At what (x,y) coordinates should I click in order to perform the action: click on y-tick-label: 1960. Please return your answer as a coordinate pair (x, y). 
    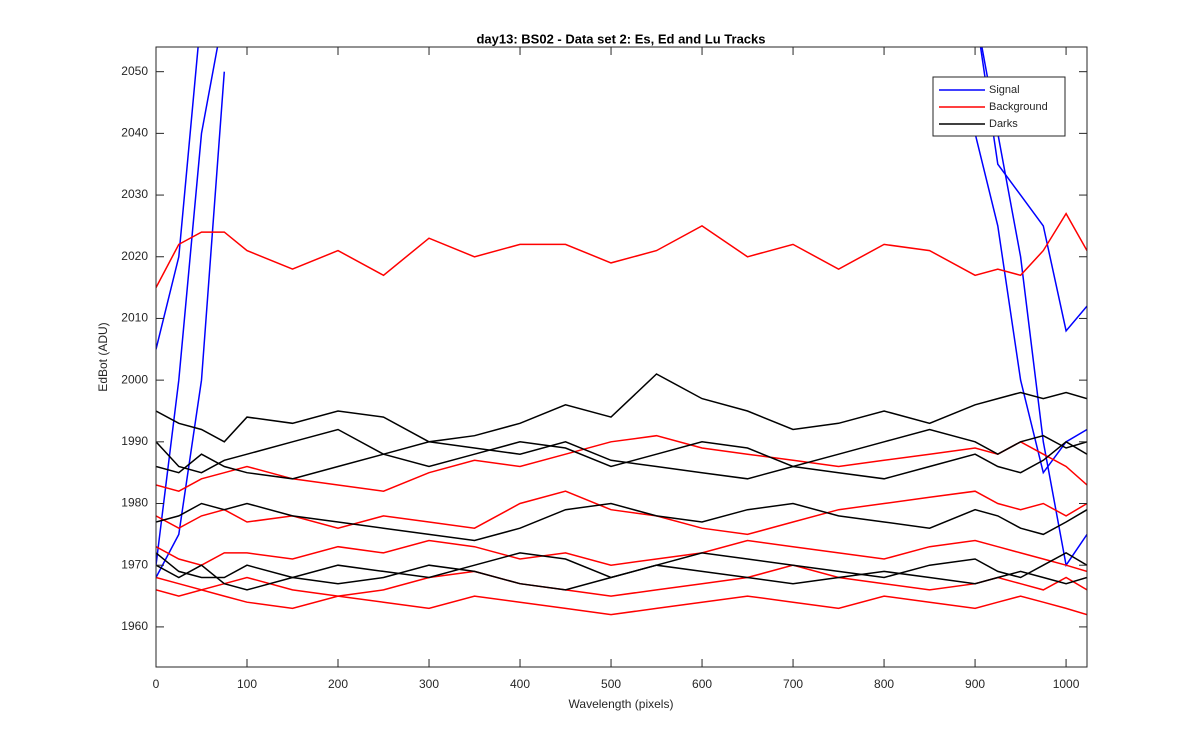
    Looking at the image, I should click on (134, 626).